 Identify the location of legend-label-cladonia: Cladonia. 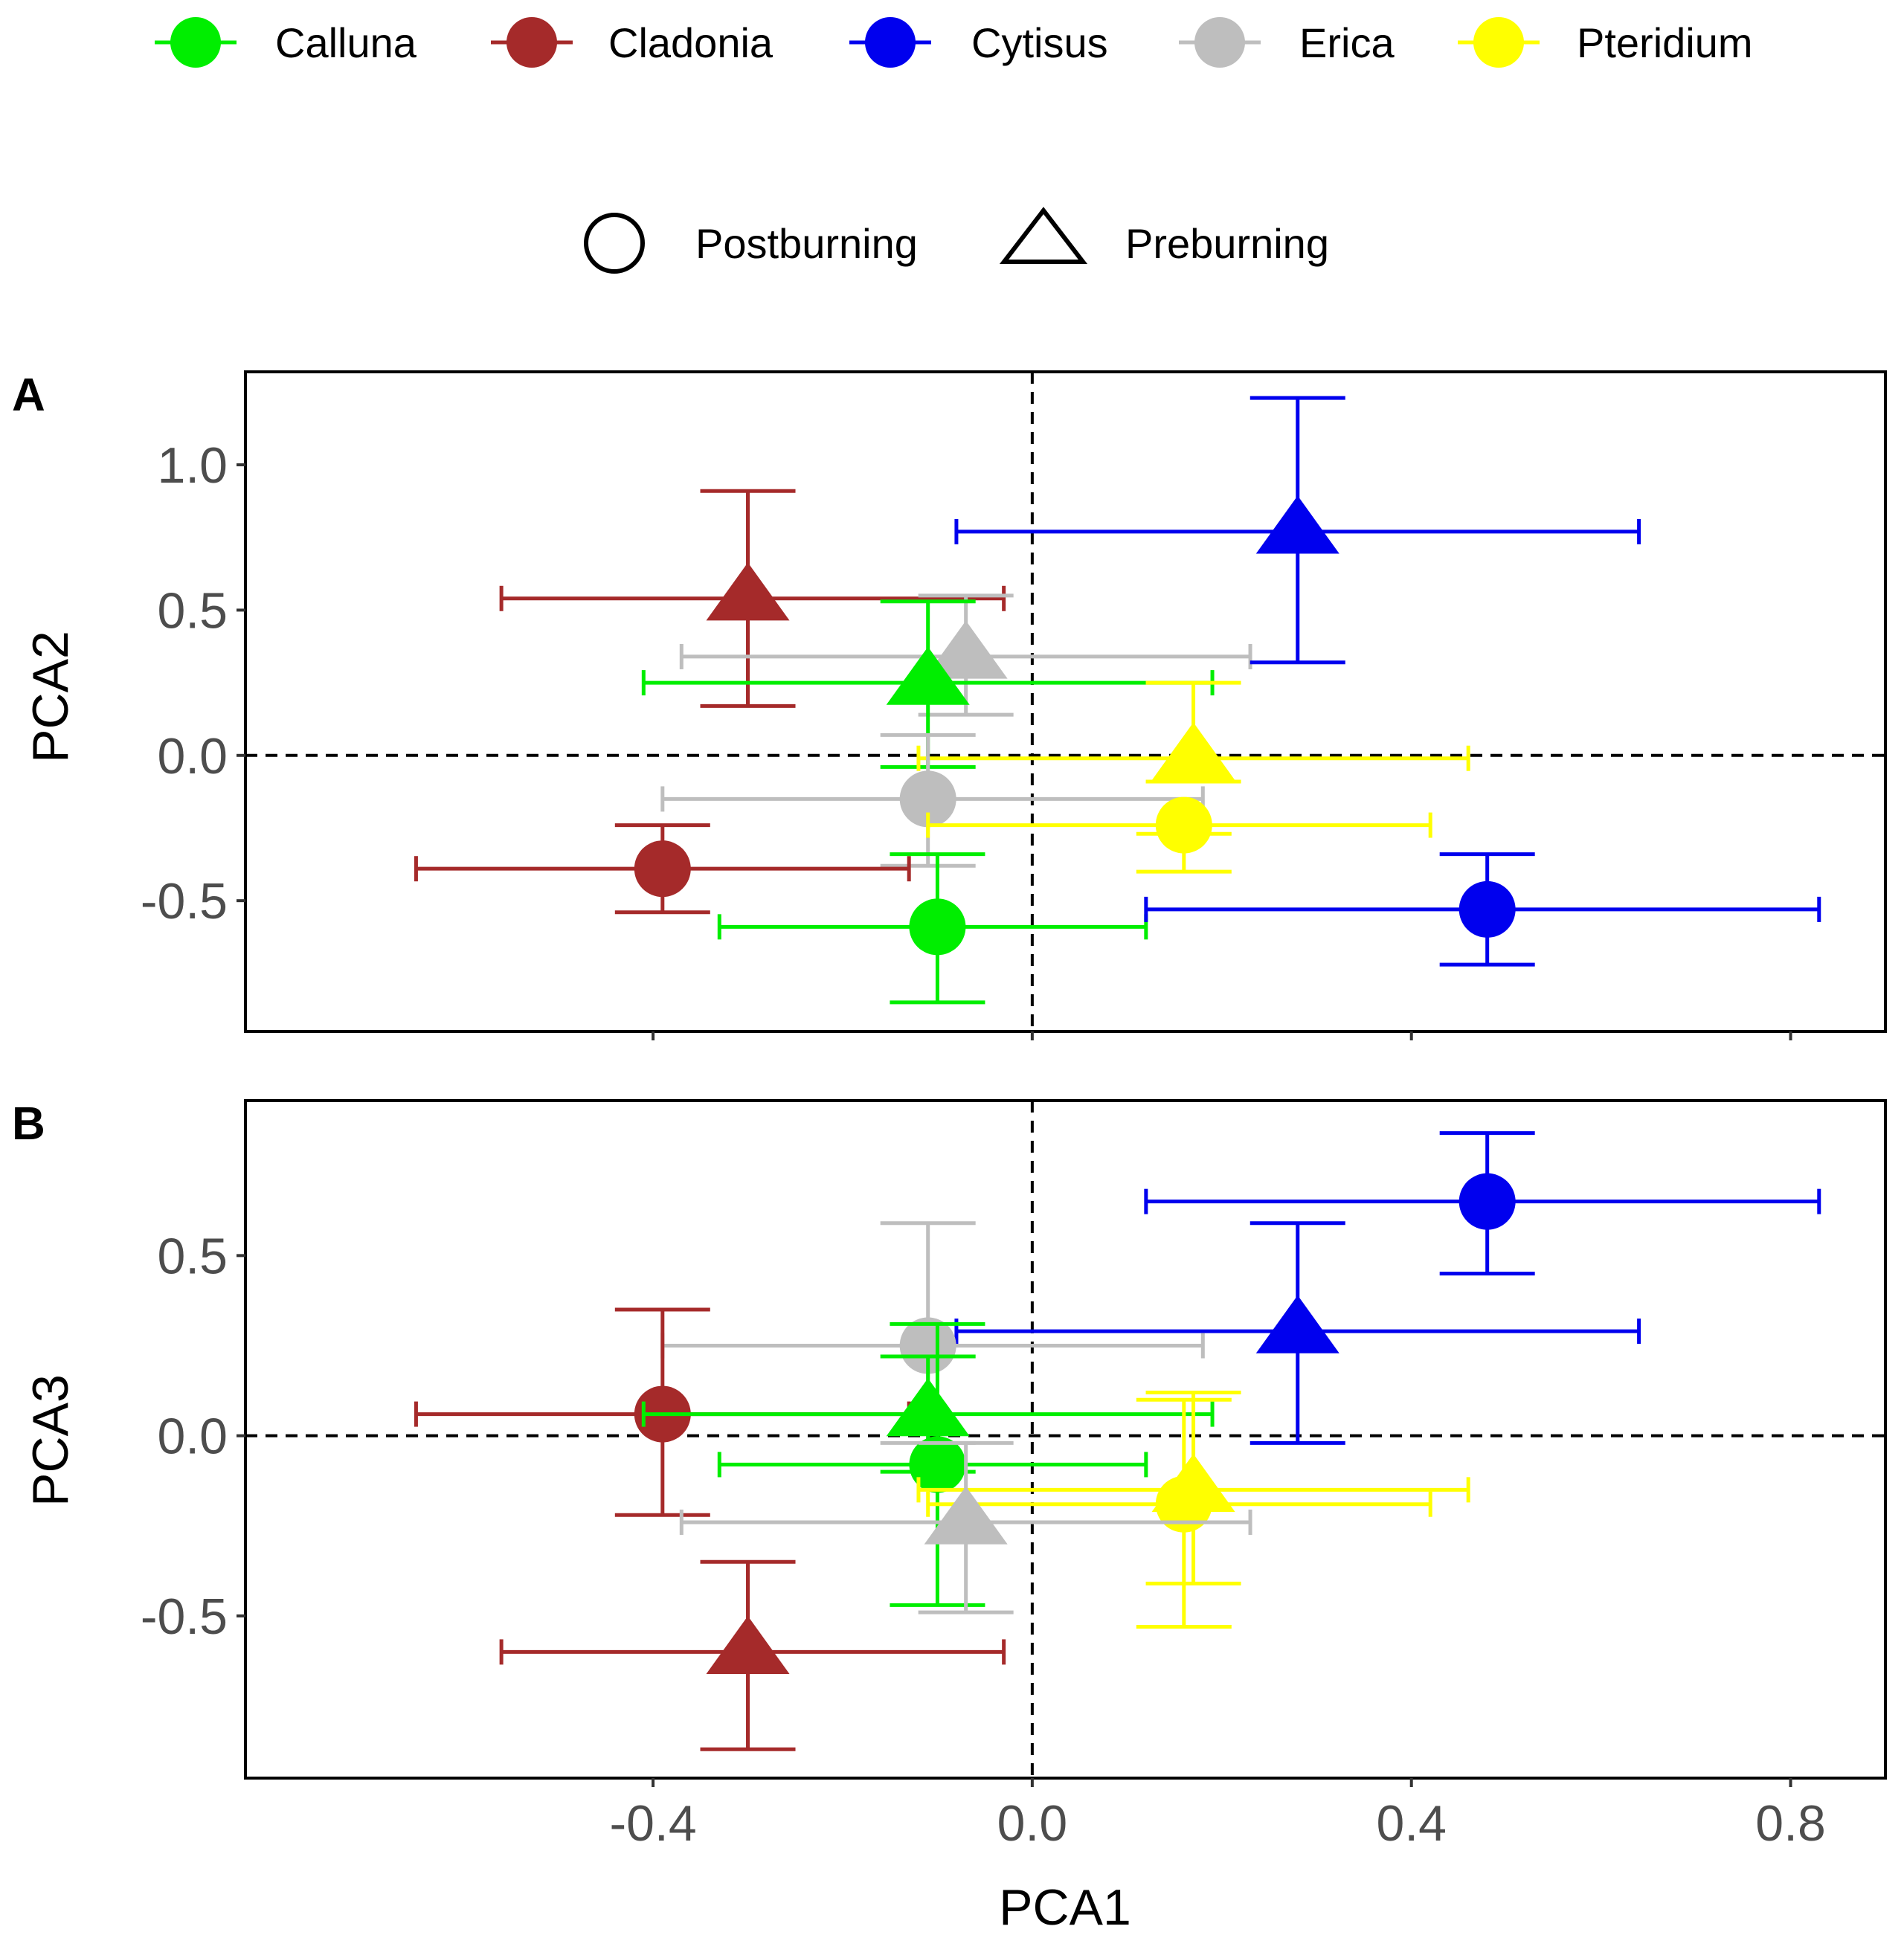
(691, 42).